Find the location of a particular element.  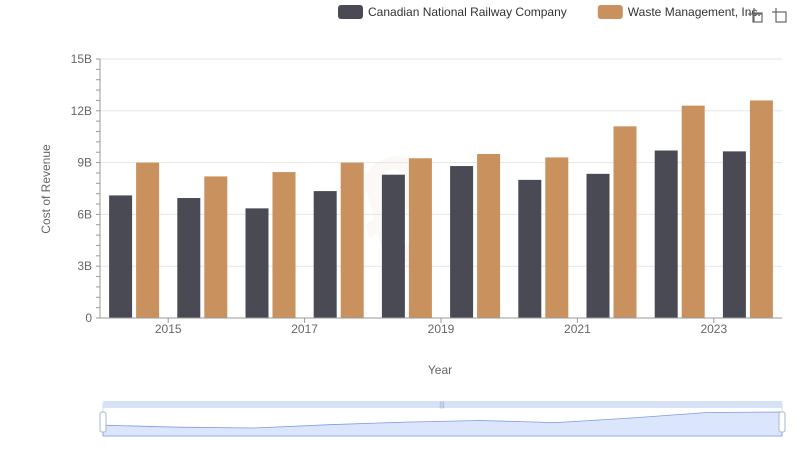

y-tick-label: 6B is located at coordinates (84, 214).